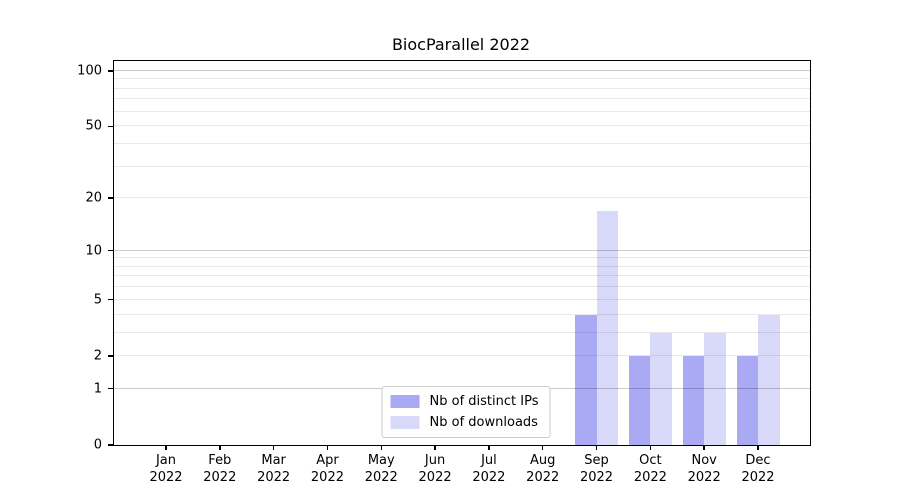  Describe the element at coordinates (381, 469) in the screenshot. I see `x-label-may: May 2022` at that location.